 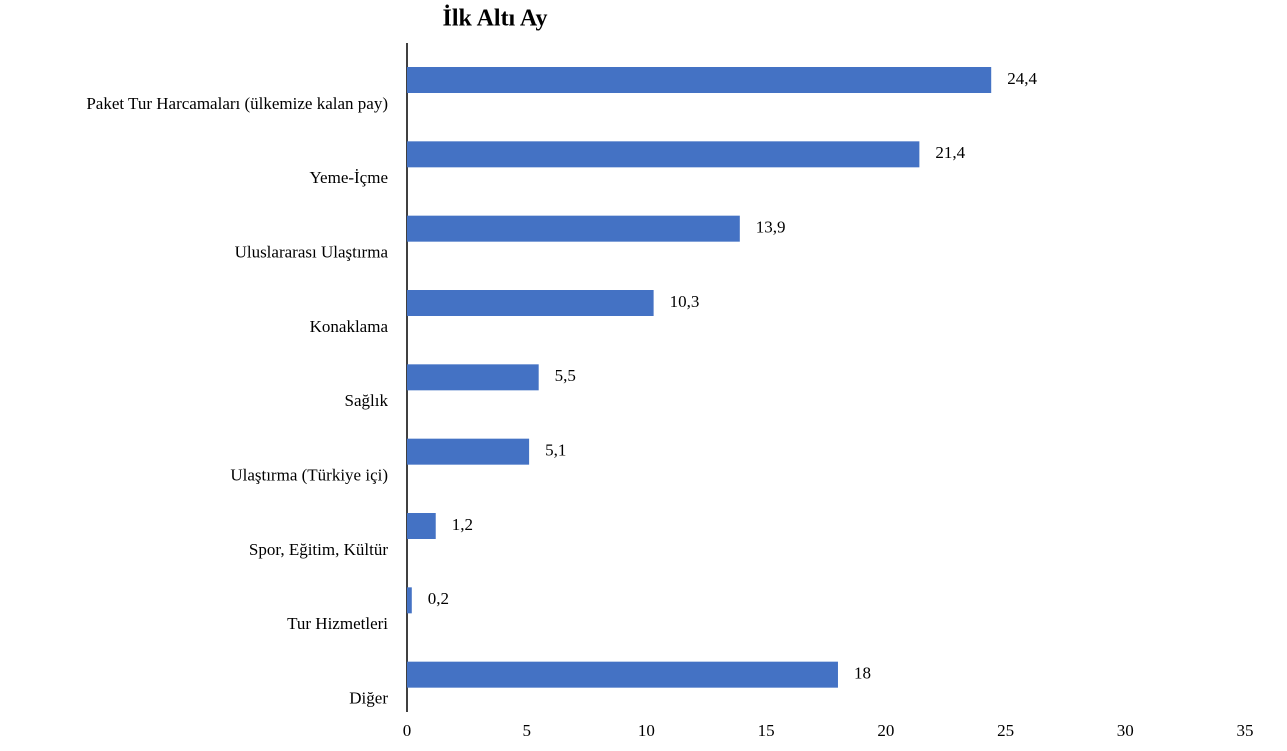 I want to click on x-tick-label: 10, so click(x=646, y=730).